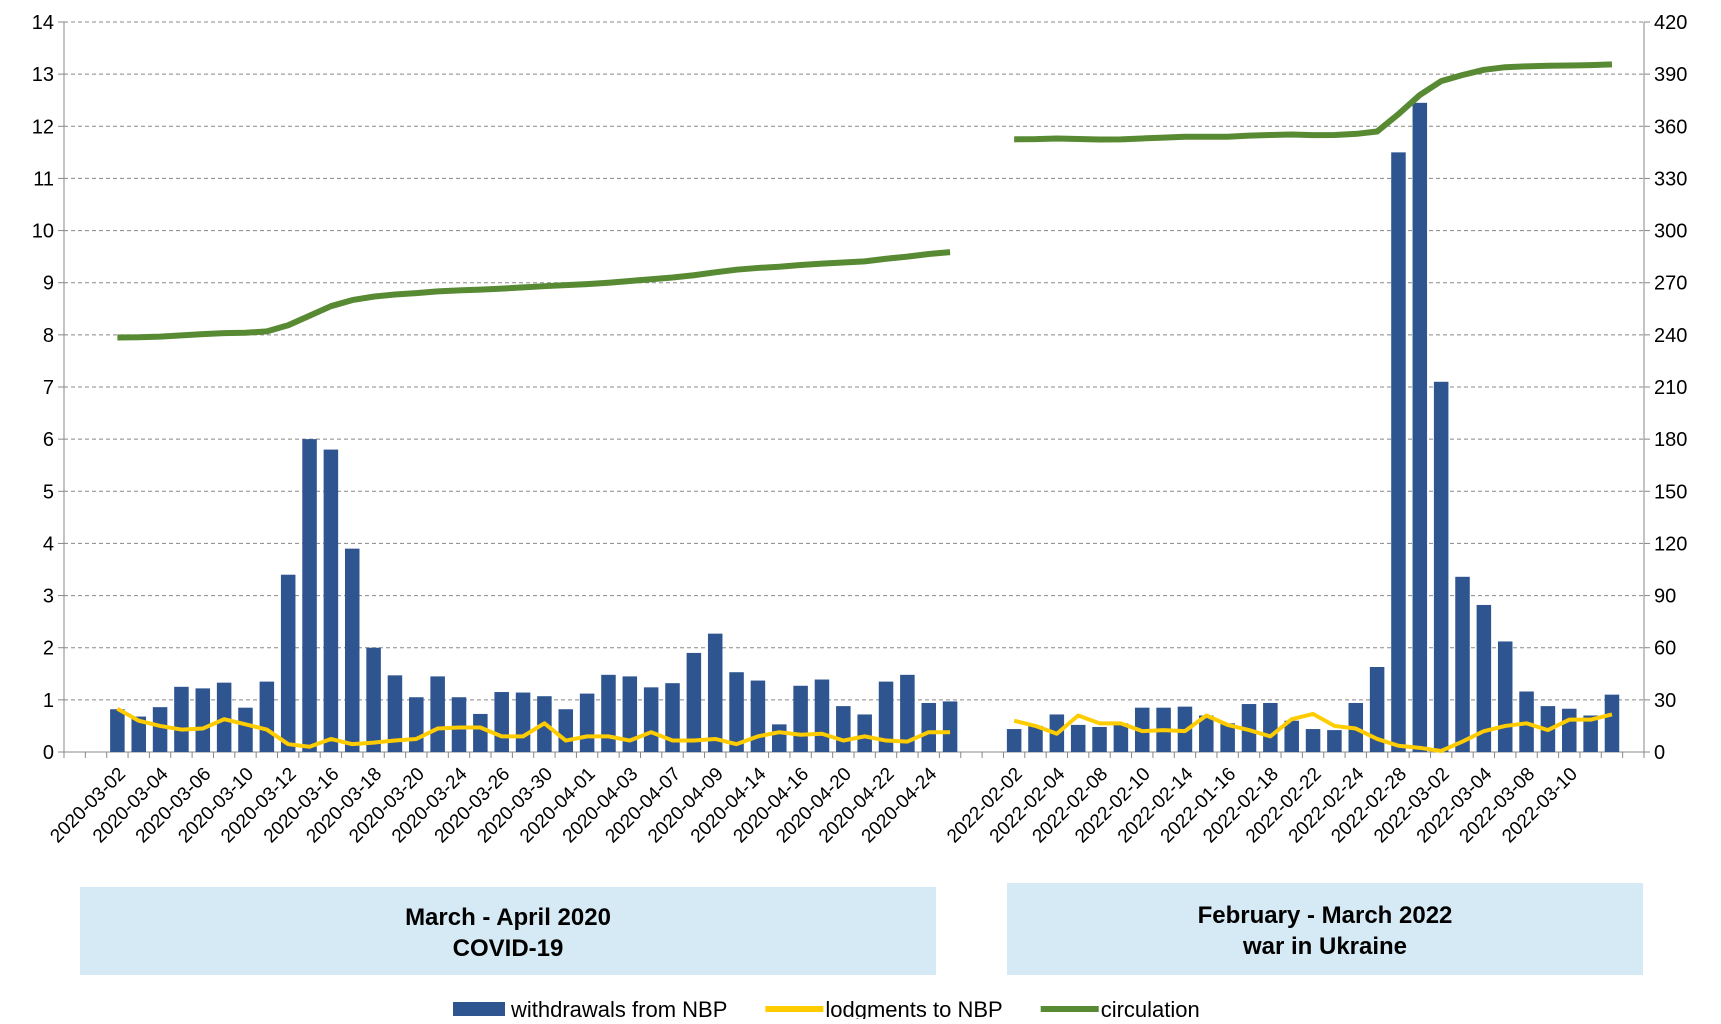 The image size is (1721, 1024). I want to click on y-tick-label: 0, so click(48, 753).